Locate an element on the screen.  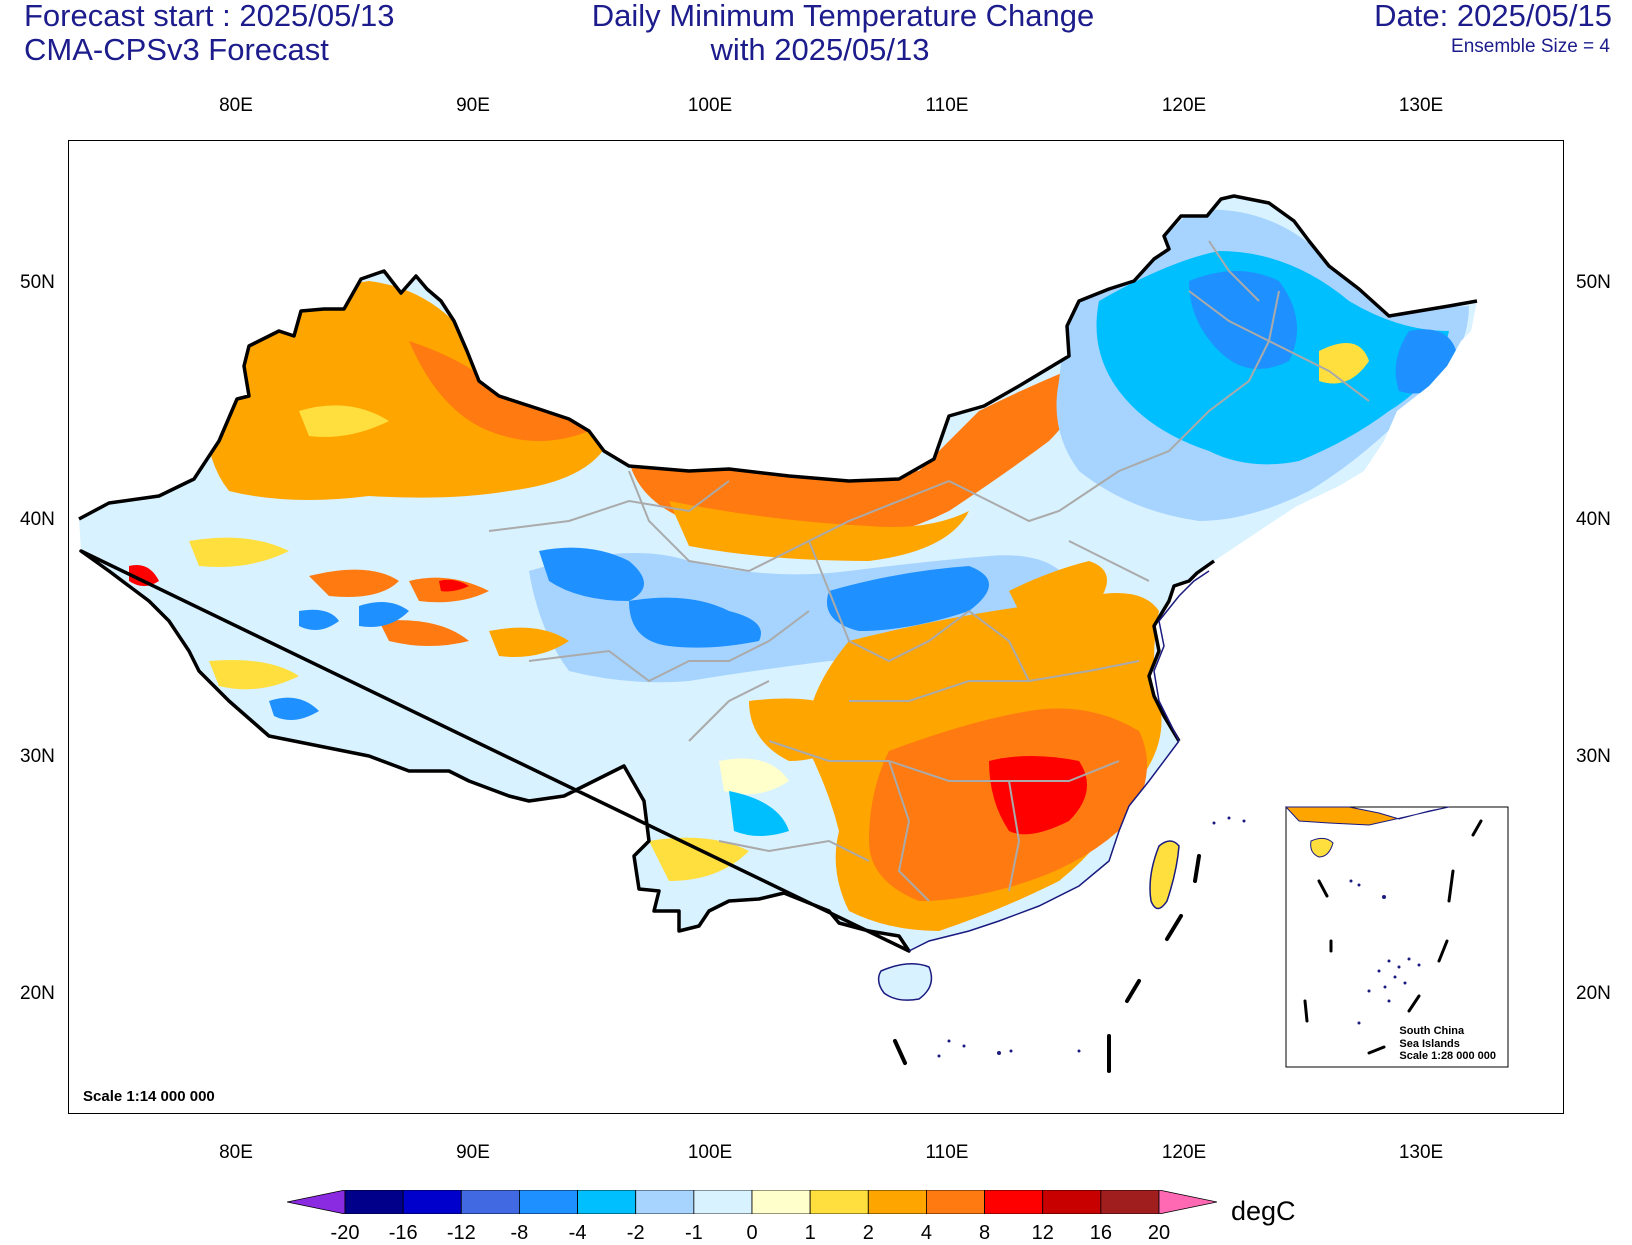
lon-label-top: 120E is located at coordinates (1184, 105).